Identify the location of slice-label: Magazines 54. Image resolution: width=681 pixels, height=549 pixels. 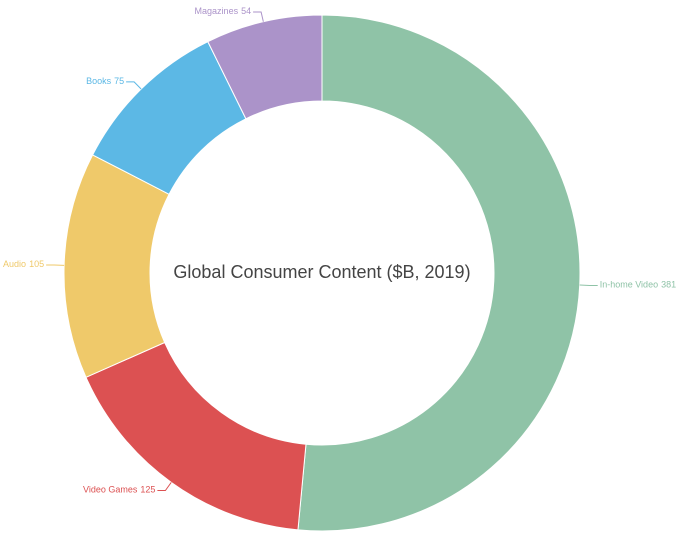
(223, 11).